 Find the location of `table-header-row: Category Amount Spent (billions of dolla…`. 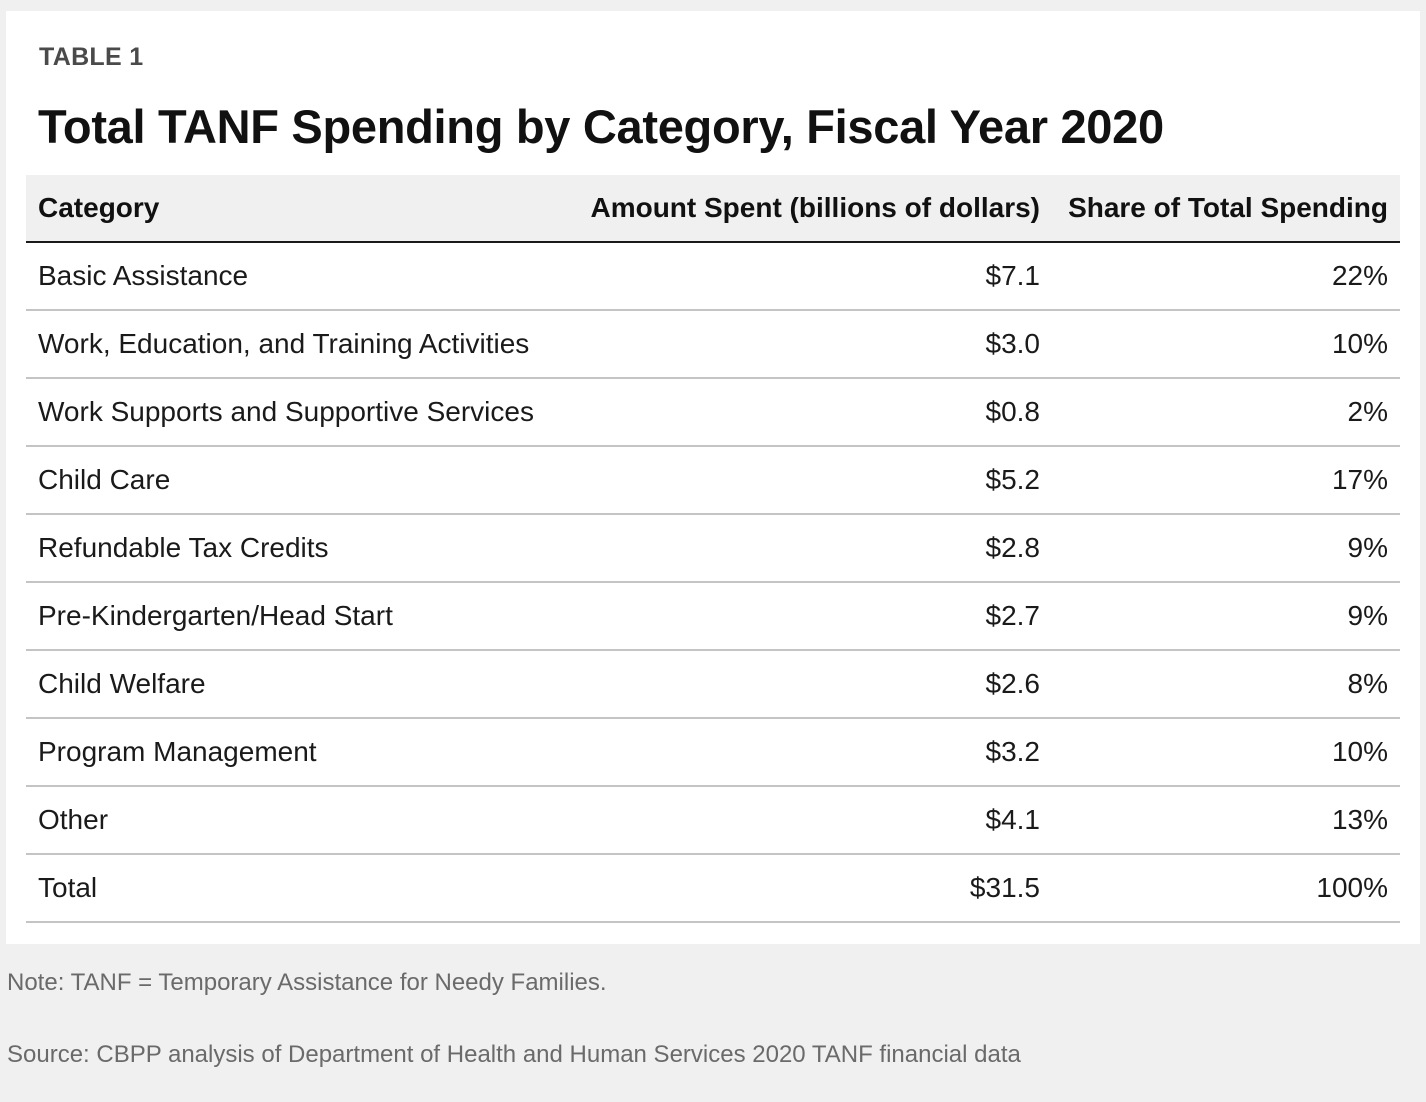

table-header-row: Category Amount Spent (billions of dolla… is located at coordinates (713, 209).